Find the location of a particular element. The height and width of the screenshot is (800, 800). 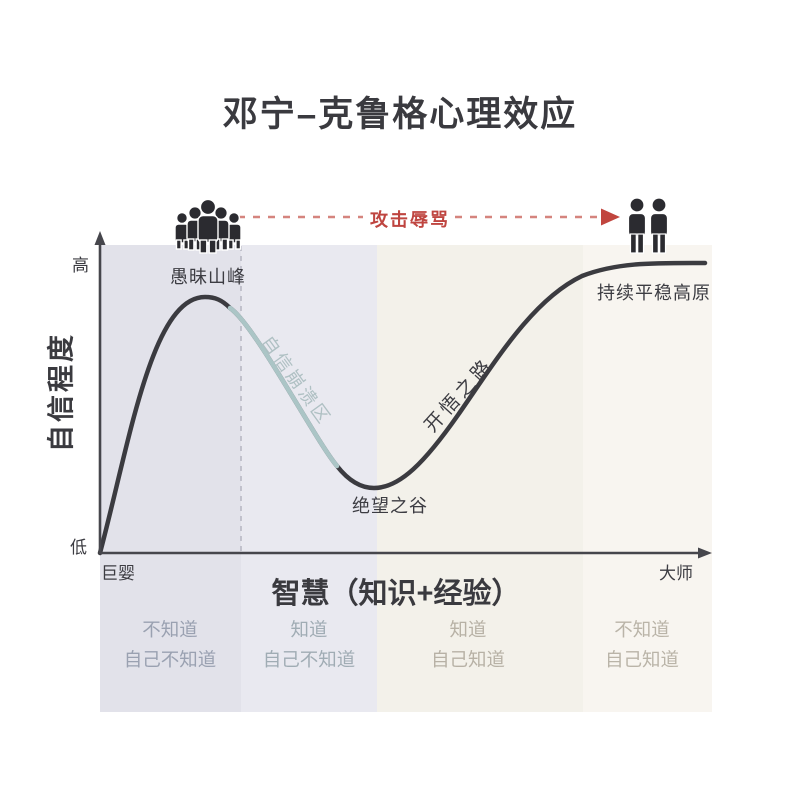

attack-annotation-label: 攻击辱骂 is located at coordinates (410, 220).